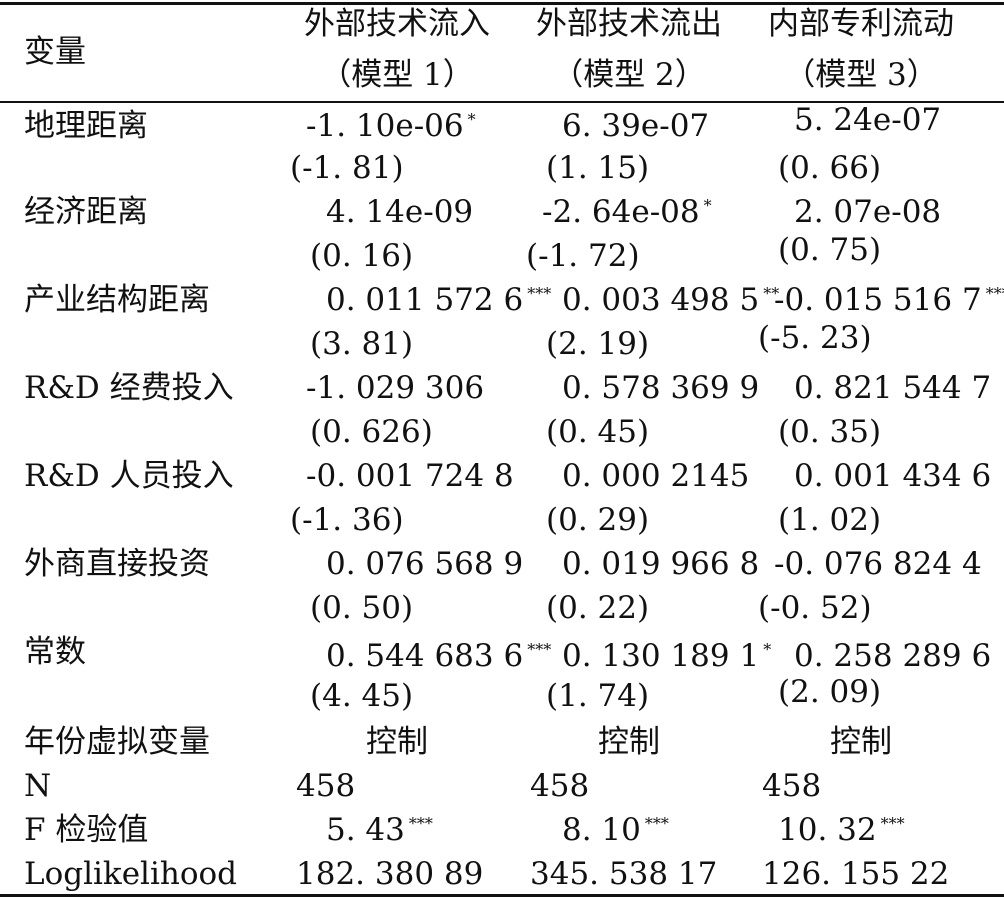  I want to click on coef-cell: 0. 130 189 1 *, so click(667, 656).